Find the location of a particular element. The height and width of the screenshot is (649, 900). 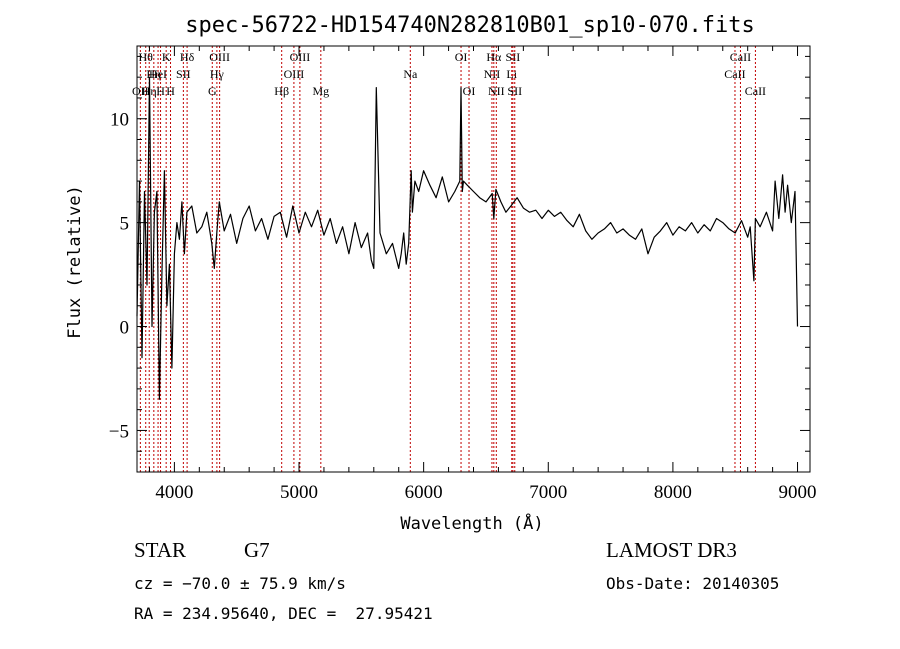

line-marker-label: Hγ is located at coordinates (217, 74).